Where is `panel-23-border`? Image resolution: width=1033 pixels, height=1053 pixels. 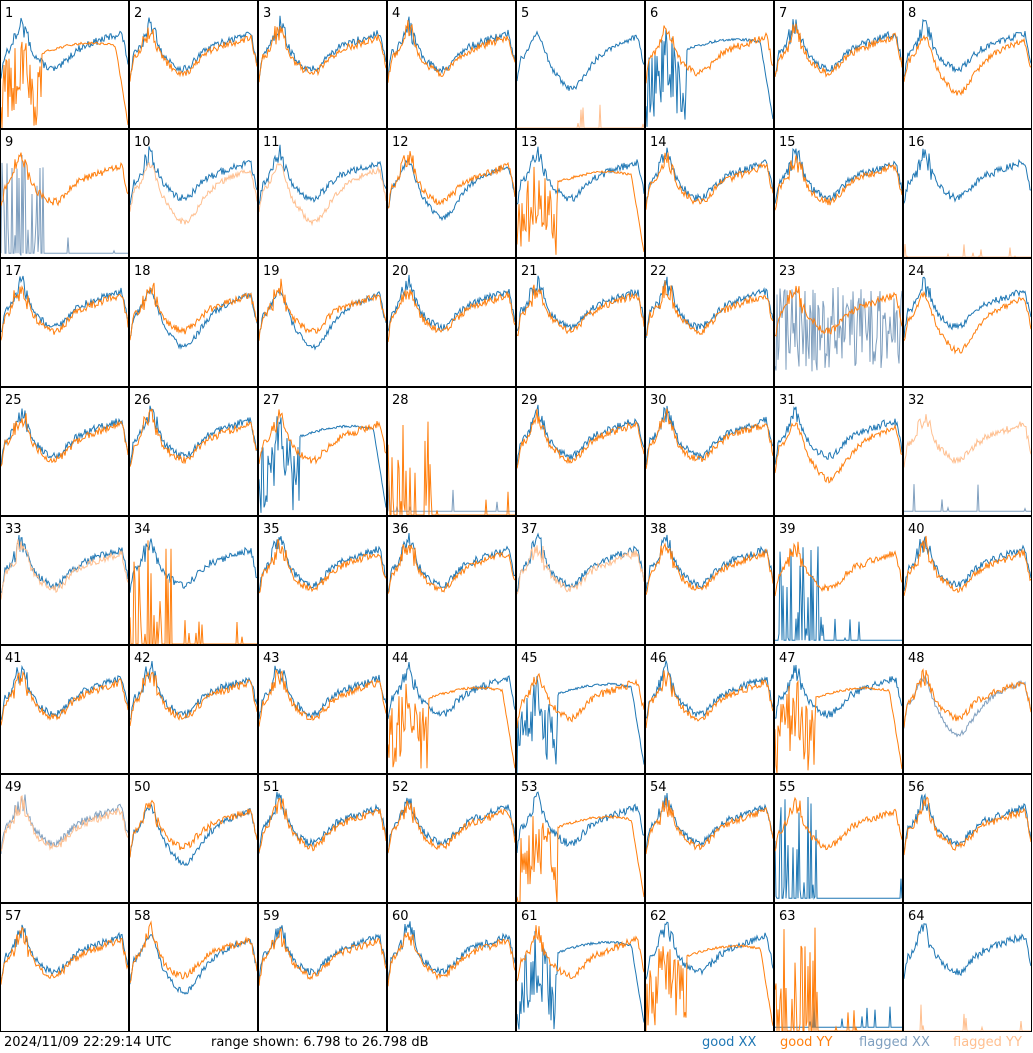
panel-23-border is located at coordinates (838, 322).